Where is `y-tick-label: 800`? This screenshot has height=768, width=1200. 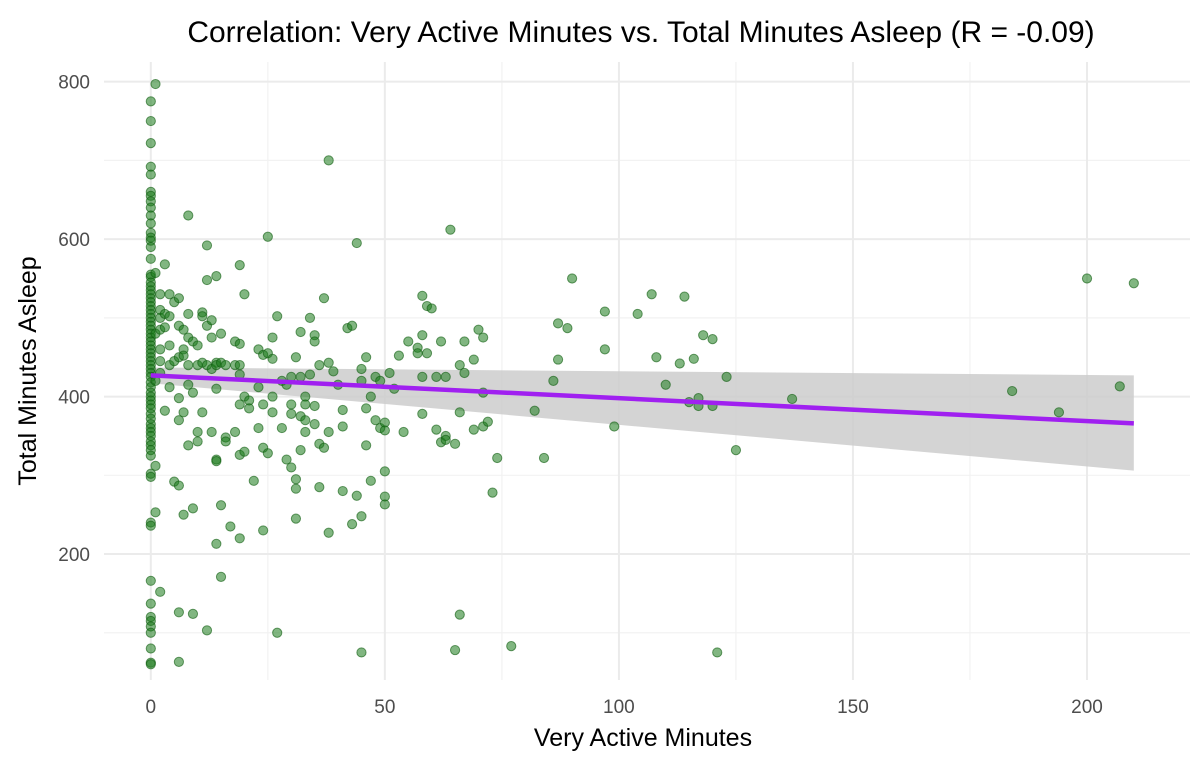 y-tick-label: 800 is located at coordinates (74, 83).